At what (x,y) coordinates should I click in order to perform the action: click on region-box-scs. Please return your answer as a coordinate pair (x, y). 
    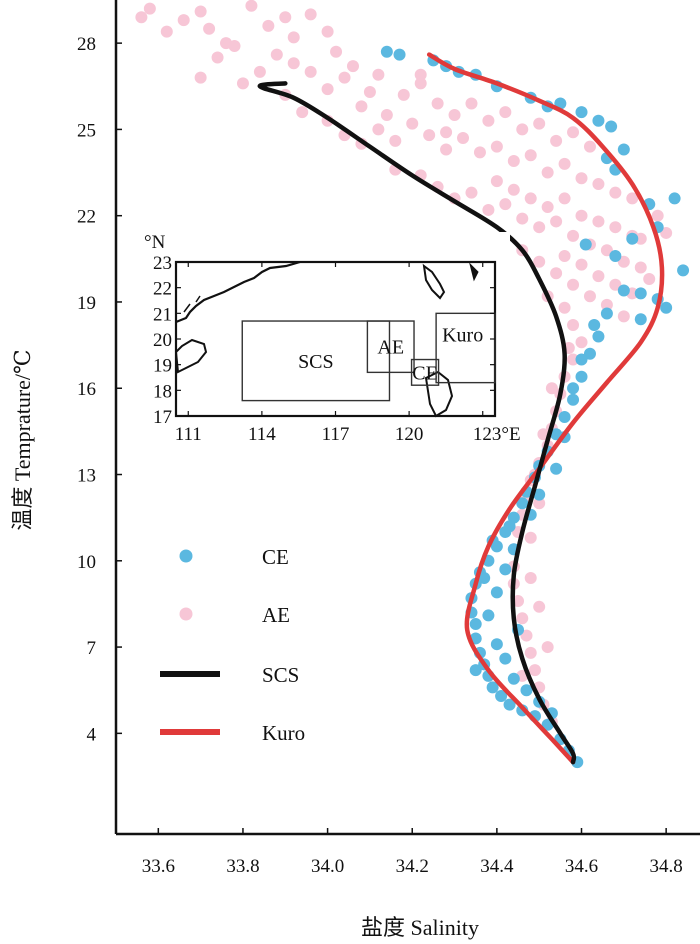
    Looking at the image, I should click on (316, 361).